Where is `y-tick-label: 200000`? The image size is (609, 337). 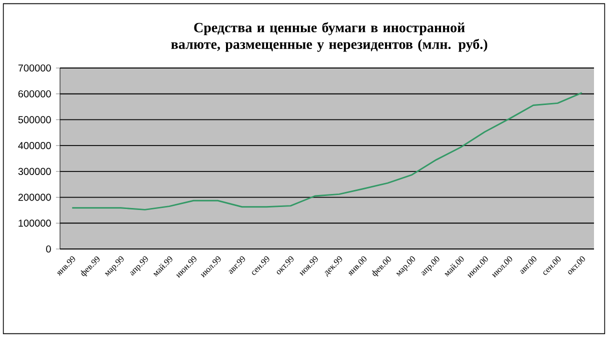 y-tick-label: 200000 is located at coordinates (34, 197).